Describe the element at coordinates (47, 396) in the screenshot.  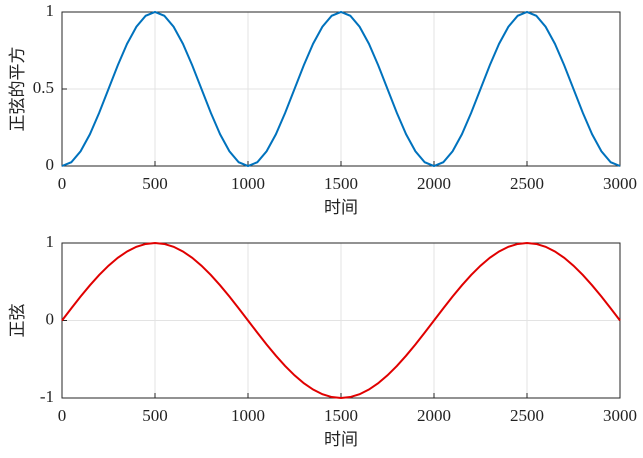
I see `y-tick-label: -1` at that location.